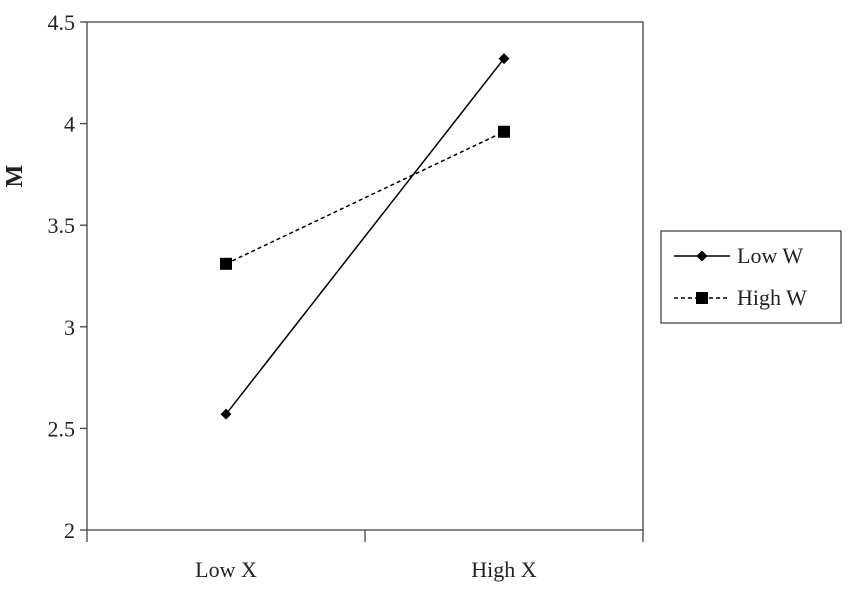  What do you see at coordinates (770, 255) in the screenshot?
I see `legend-label: Low W` at bounding box center [770, 255].